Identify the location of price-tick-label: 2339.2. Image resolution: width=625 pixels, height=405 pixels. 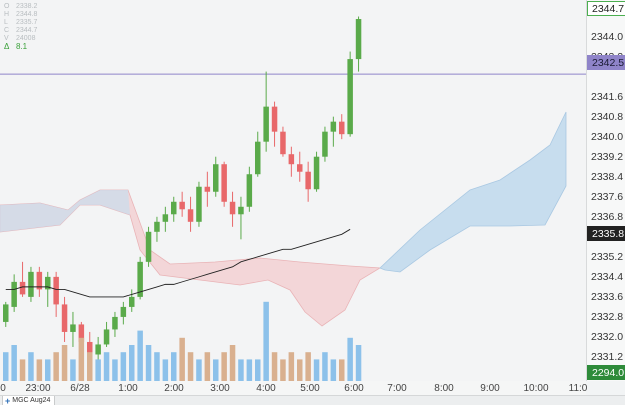
(607, 156).